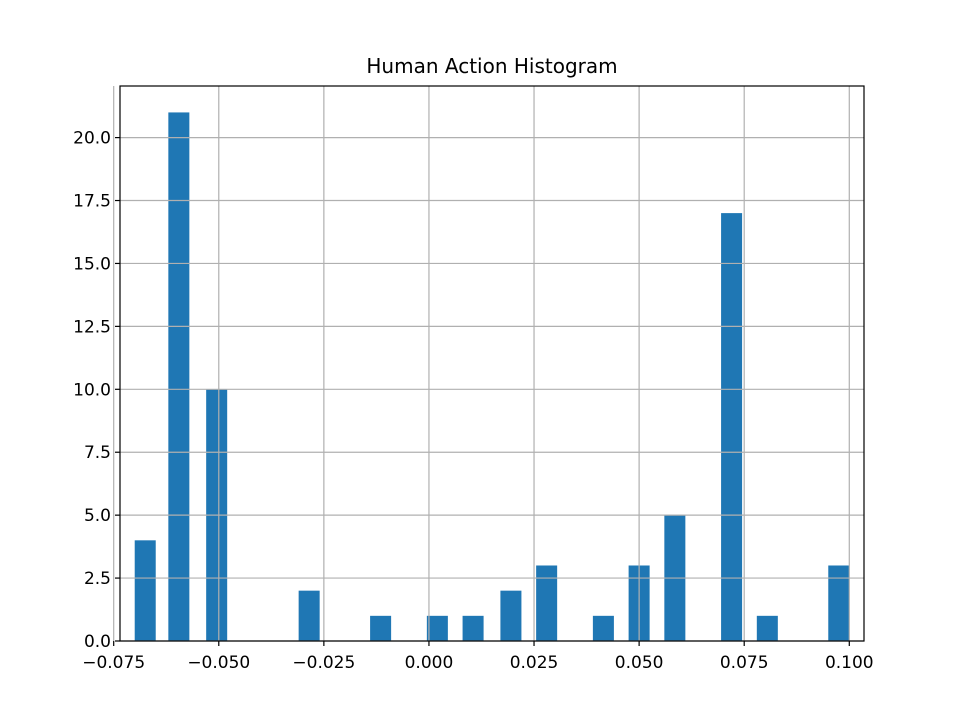  What do you see at coordinates (97, 642) in the screenshot?
I see `y-tick-label-0: 0.0` at bounding box center [97, 642].